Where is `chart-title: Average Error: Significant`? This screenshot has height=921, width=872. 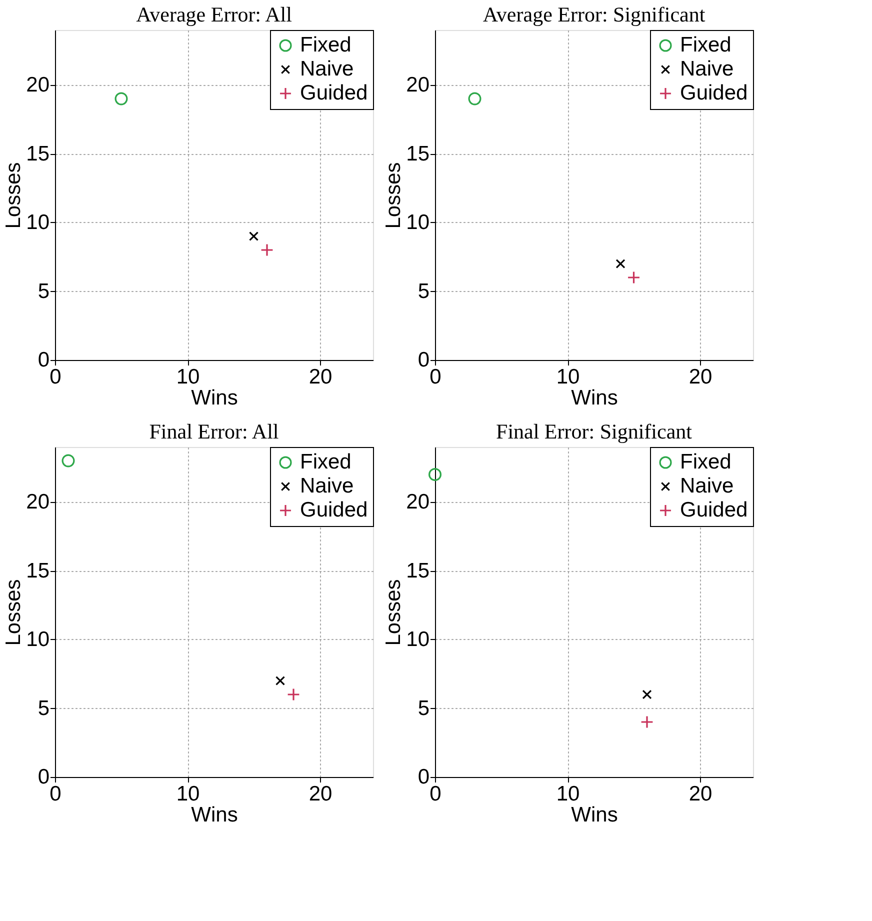
chart-title: Average Error: Significant is located at coordinates (594, 14).